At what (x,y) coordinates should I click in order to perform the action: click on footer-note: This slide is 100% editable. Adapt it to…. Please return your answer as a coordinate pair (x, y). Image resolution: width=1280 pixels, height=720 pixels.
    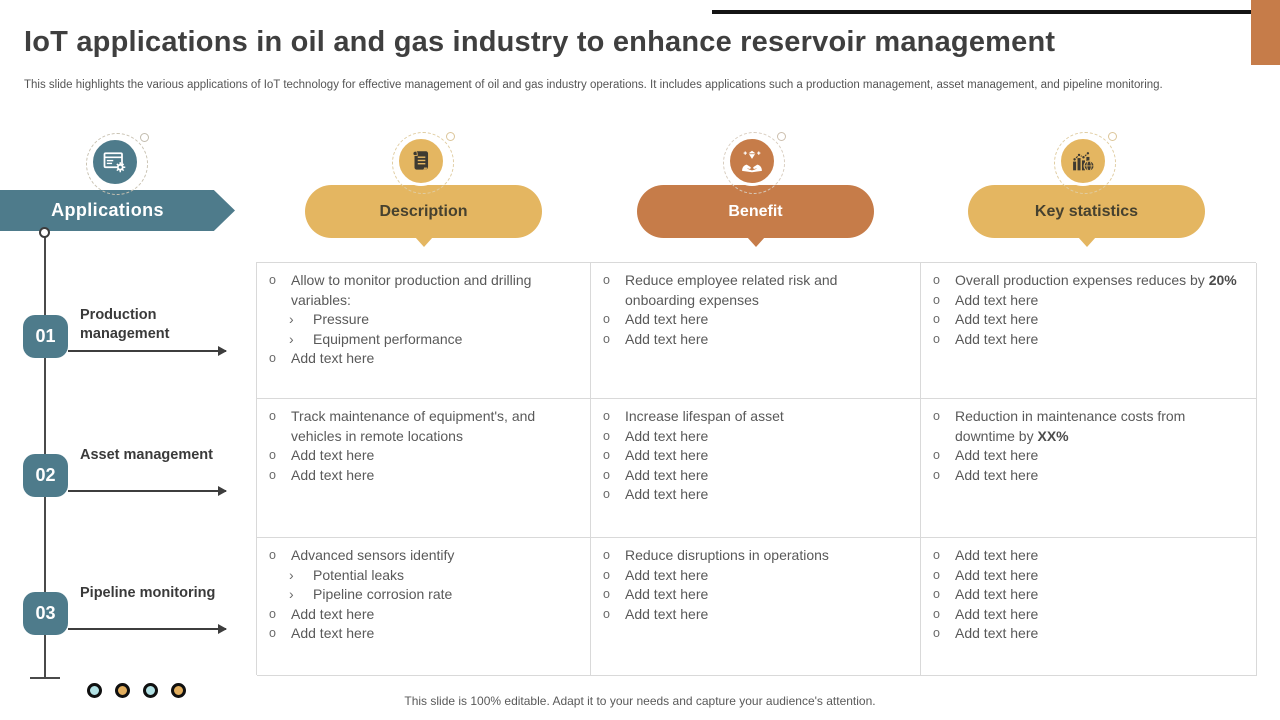
    Looking at the image, I should click on (640, 701).